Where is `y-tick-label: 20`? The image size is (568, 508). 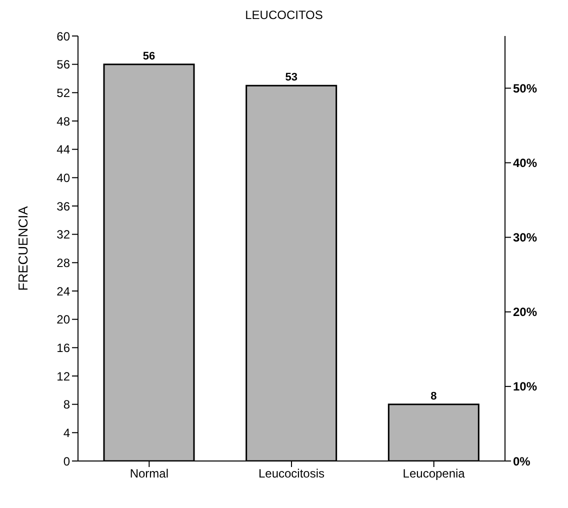 y-tick-label: 20 is located at coordinates (63, 319).